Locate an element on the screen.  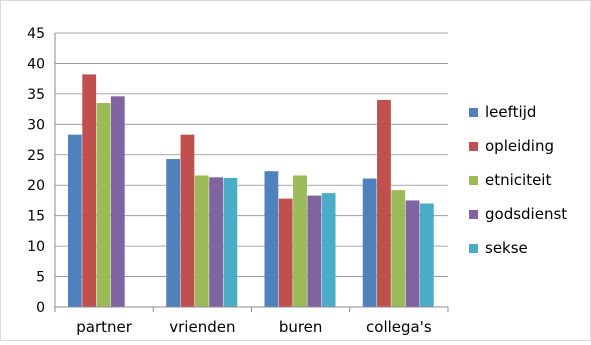
bar-sekse-vrienden is located at coordinates (230, 242).